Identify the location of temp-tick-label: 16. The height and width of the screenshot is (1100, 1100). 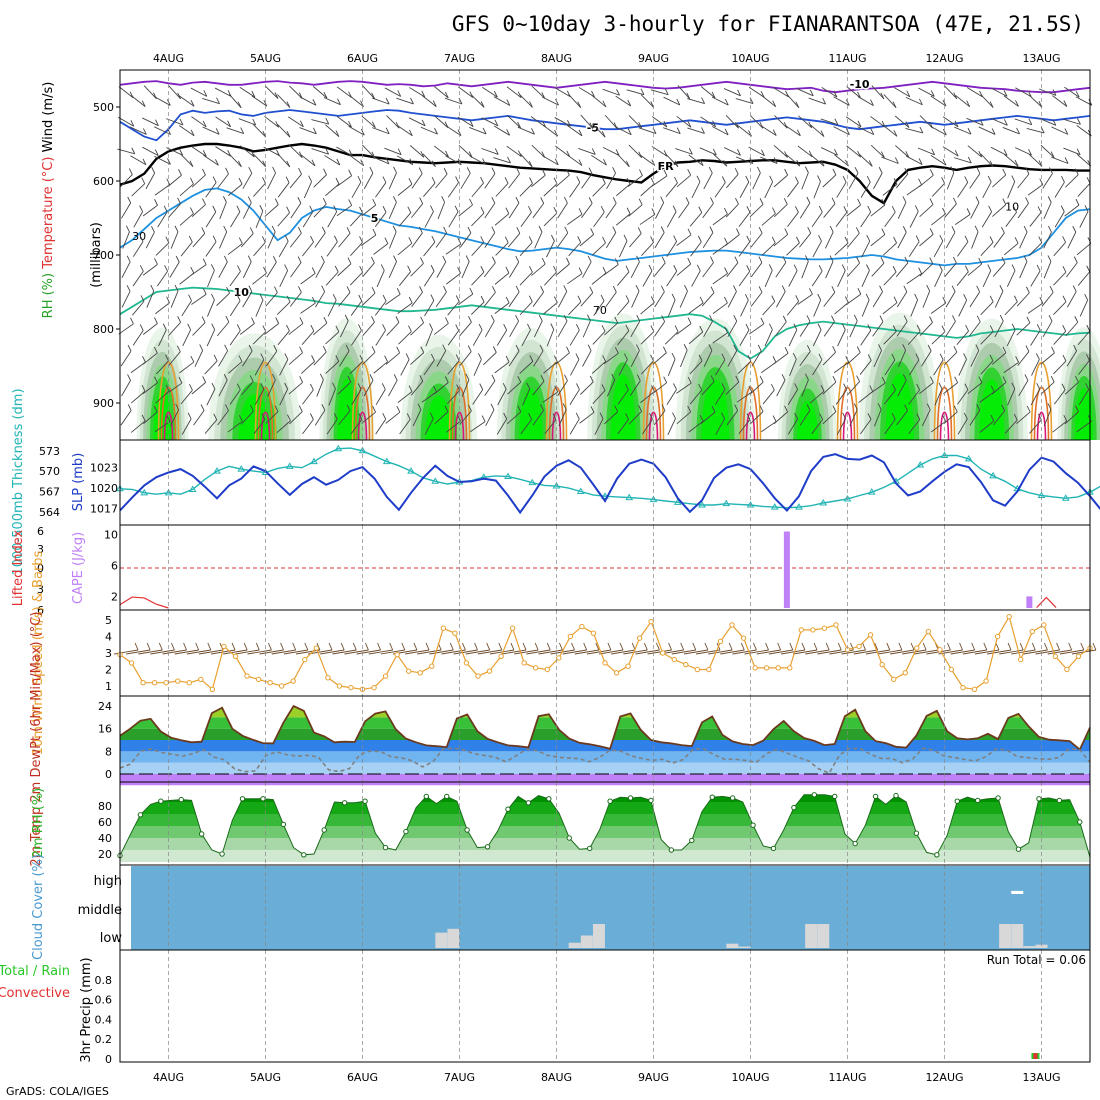
(105, 729).